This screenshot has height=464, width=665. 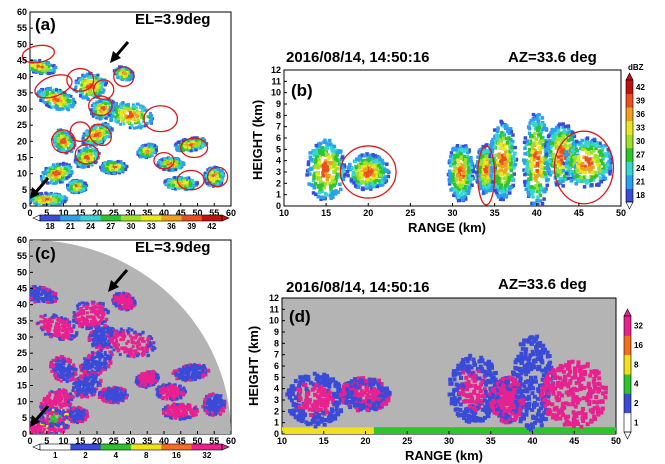 What do you see at coordinates (278, 149) in the screenshot?
I see `y-tick-label: 5` at bounding box center [278, 149].